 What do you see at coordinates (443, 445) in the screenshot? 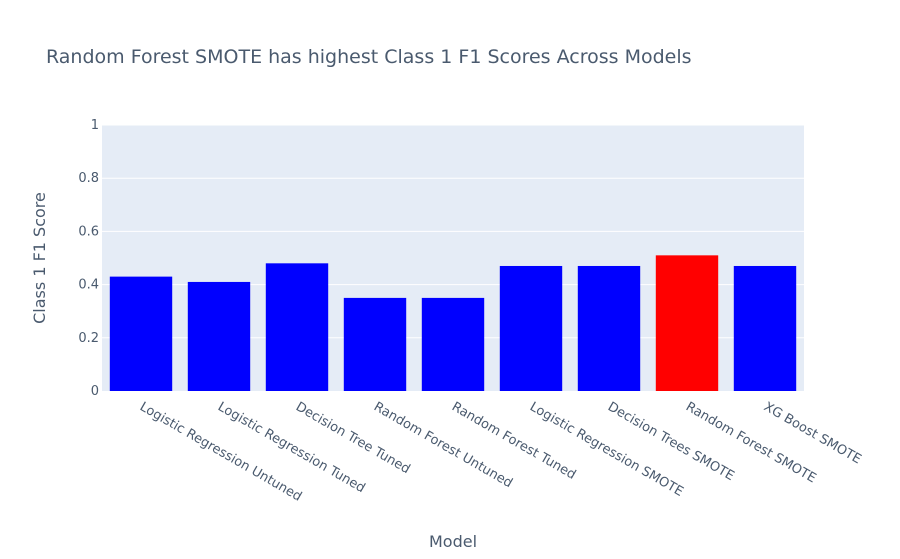
I see `x-tick-label: Random Forest Untuned` at bounding box center [443, 445].